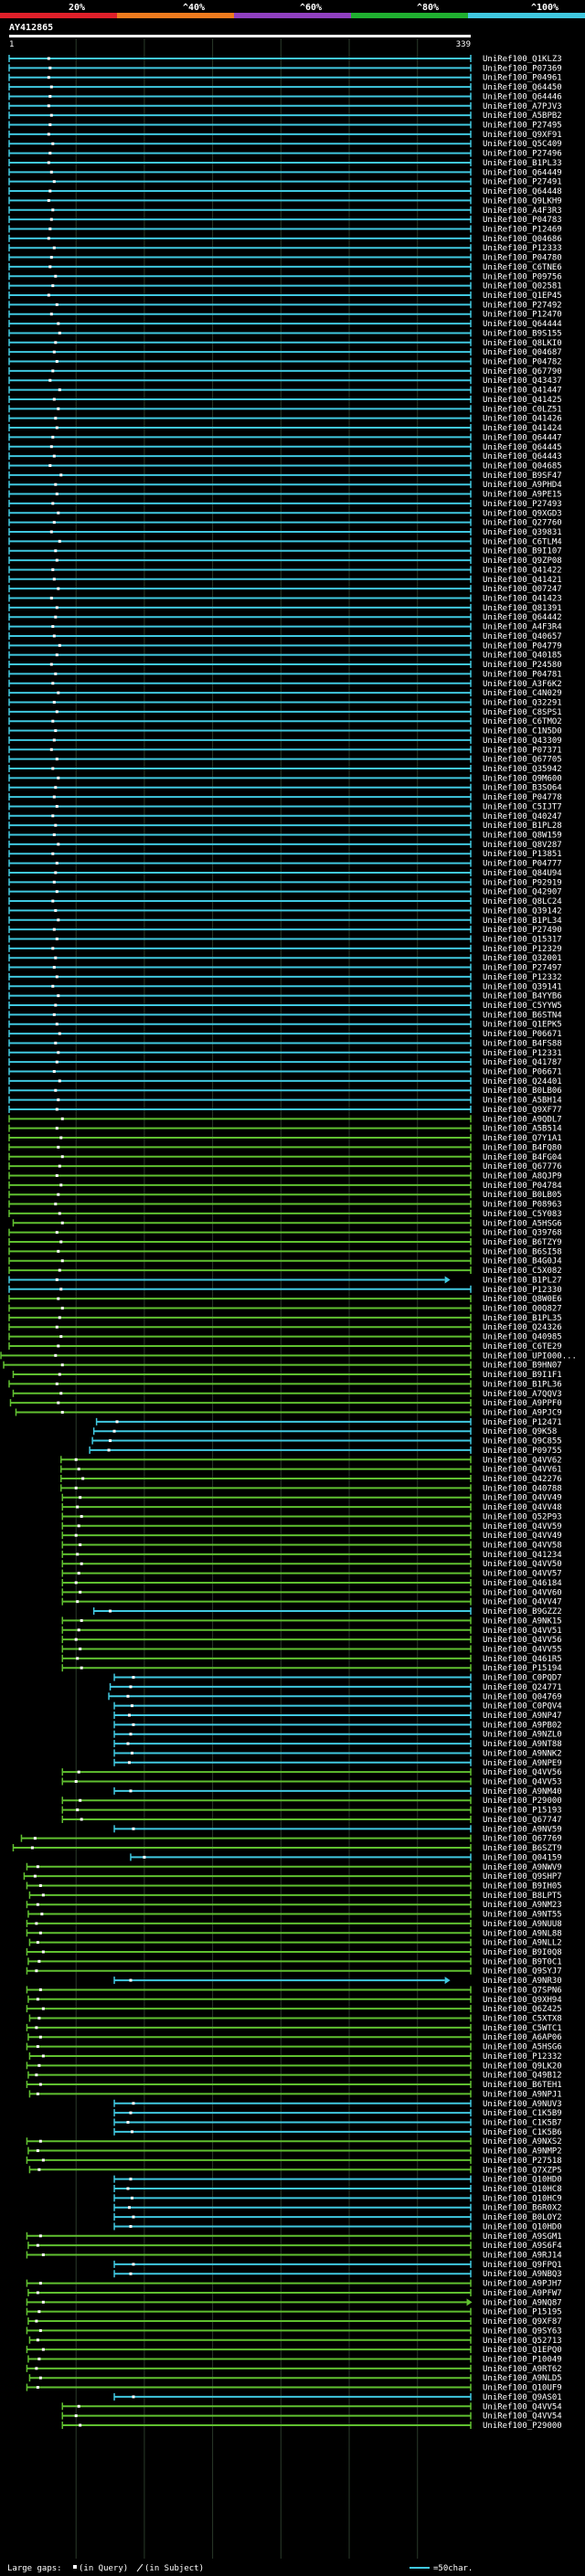  Describe the element at coordinates (285, 949) in the screenshot. I see `hit-row: UniRef100_P12329` at that location.